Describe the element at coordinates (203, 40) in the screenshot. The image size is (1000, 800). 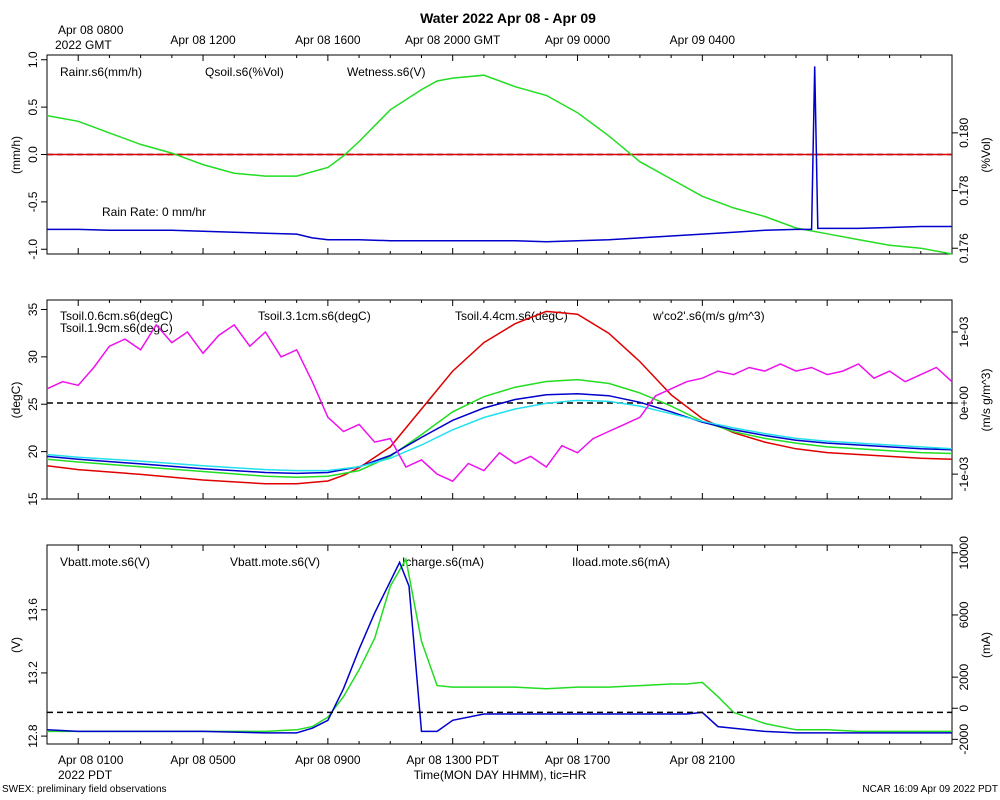
I see `top-axis-tick-label-0: Apr 08 1200` at that location.